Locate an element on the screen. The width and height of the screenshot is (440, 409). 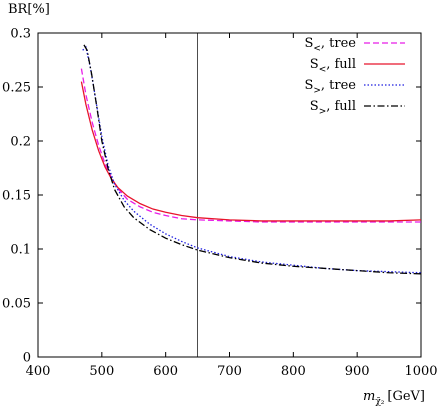
x-tick-label: 800 is located at coordinates (293, 371).